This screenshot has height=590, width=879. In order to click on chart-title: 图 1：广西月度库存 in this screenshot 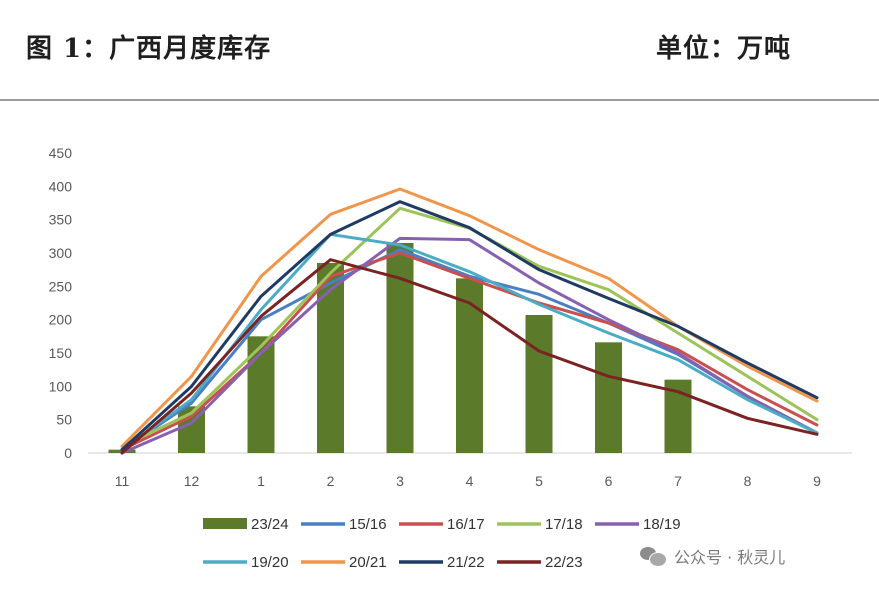, I will do `click(149, 49)`.